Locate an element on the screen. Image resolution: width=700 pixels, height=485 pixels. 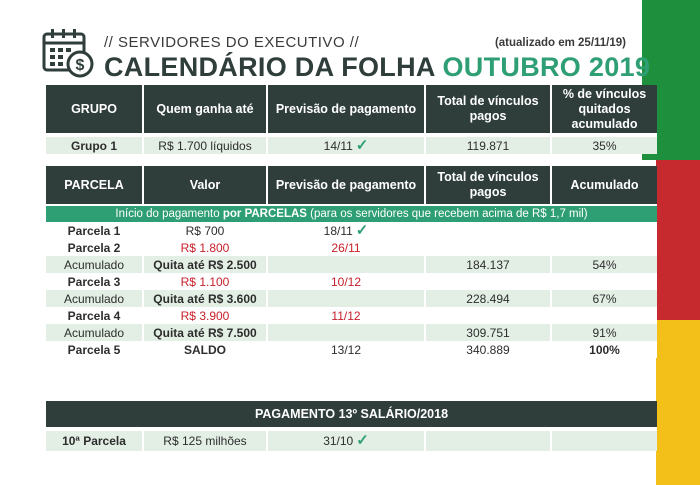
table-row: Parcela 4 R$ 3.900 11/12 is located at coordinates (351, 315).